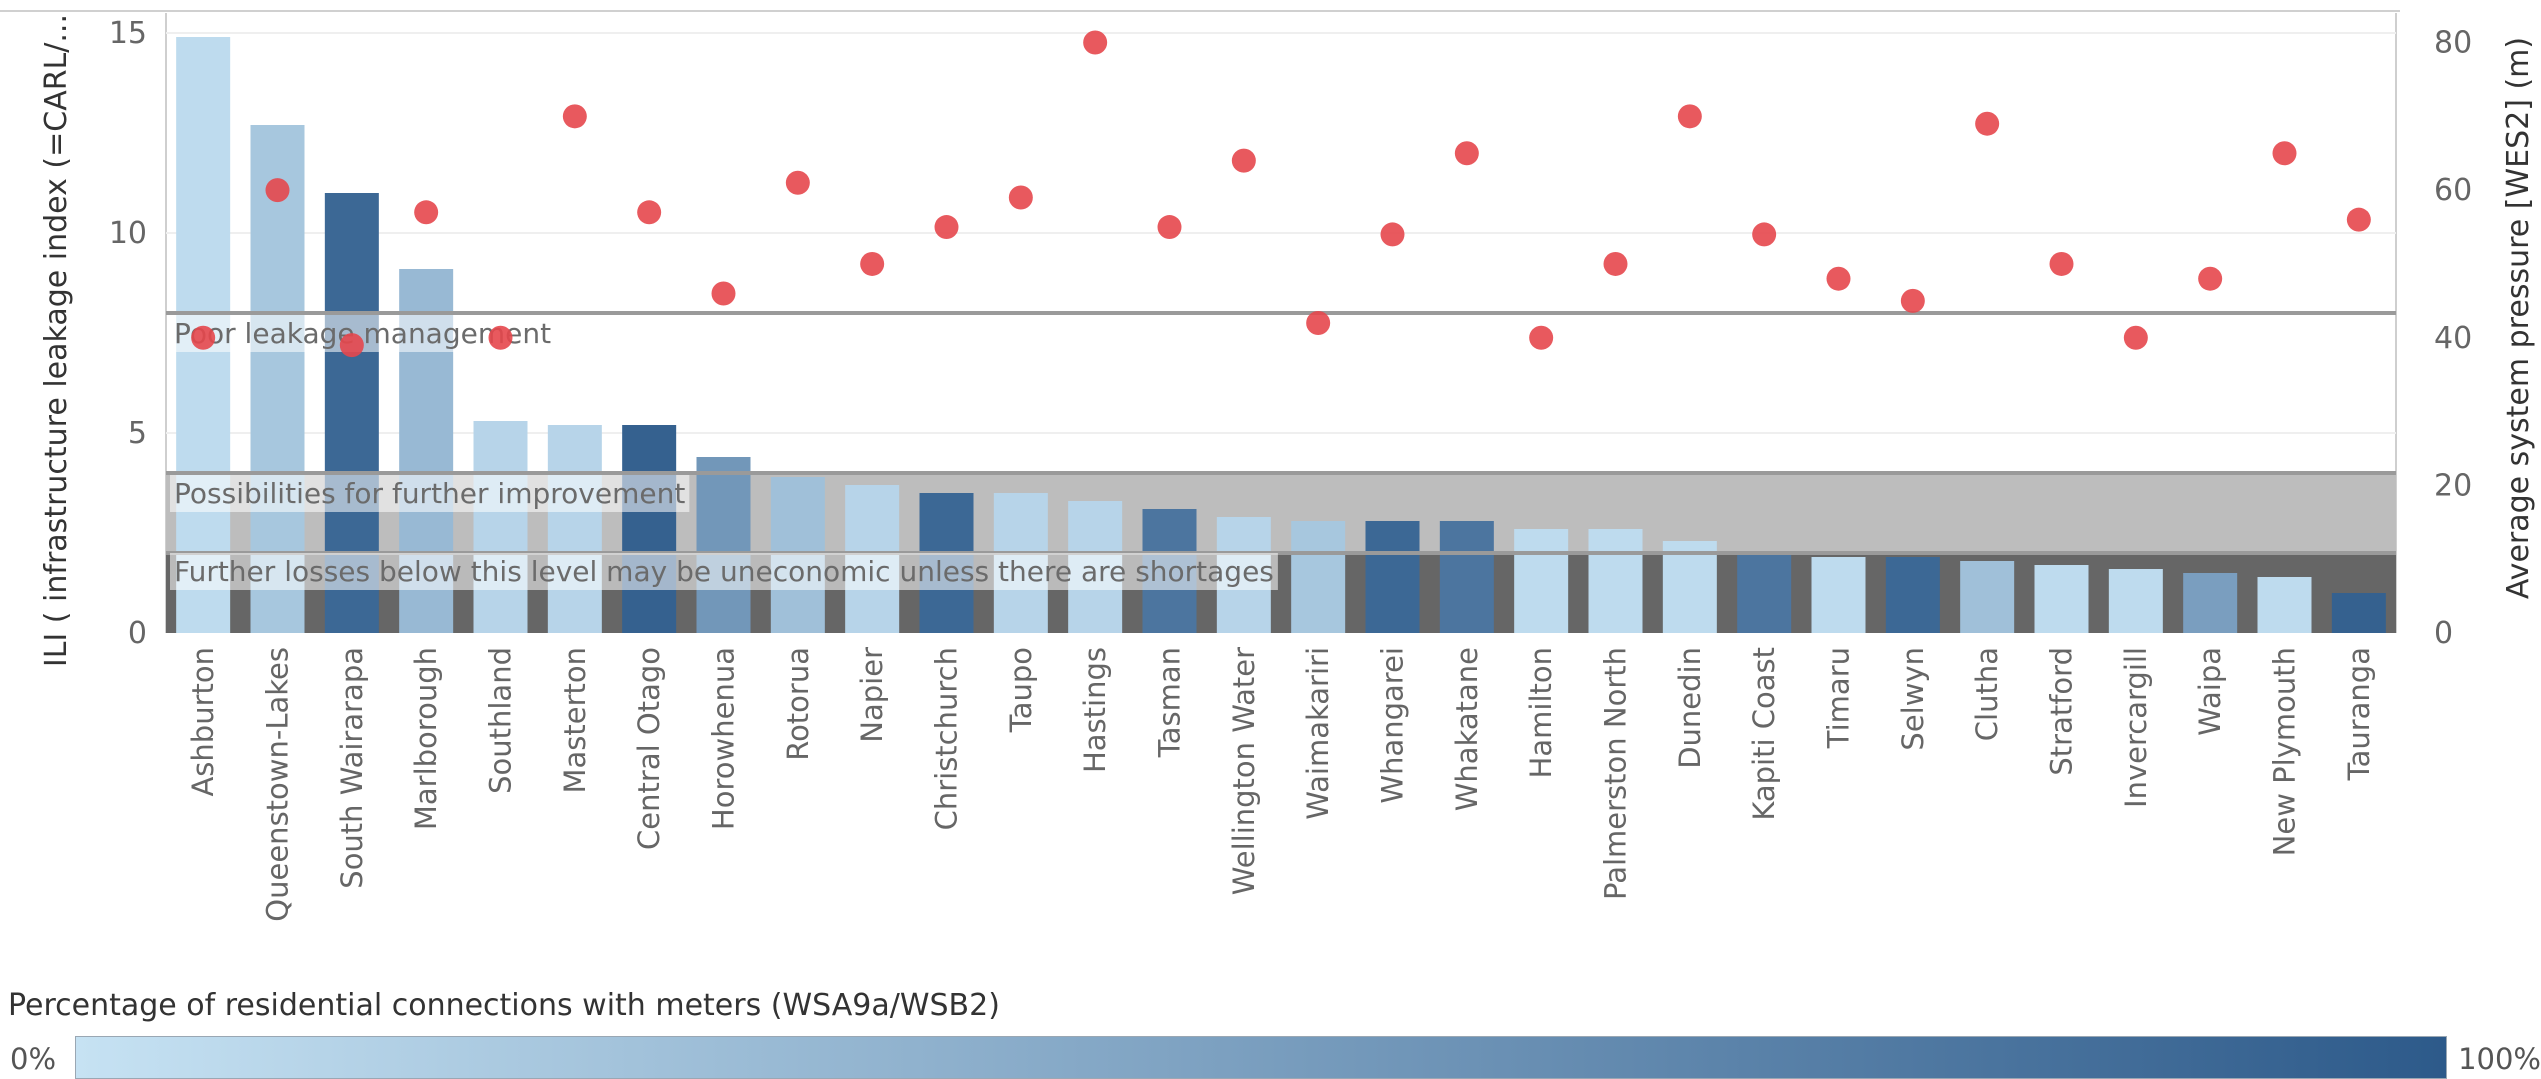 The image size is (2541, 1079). What do you see at coordinates (1170, 702) in the screenshot?
I see `x-tick-label: Tasman` at bounding box center [1170, 702].